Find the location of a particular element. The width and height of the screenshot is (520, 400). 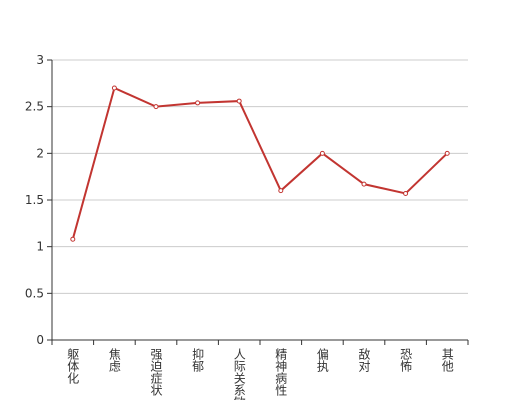

x-tick-label: 恐怖 is located at coordinates (406, 360).